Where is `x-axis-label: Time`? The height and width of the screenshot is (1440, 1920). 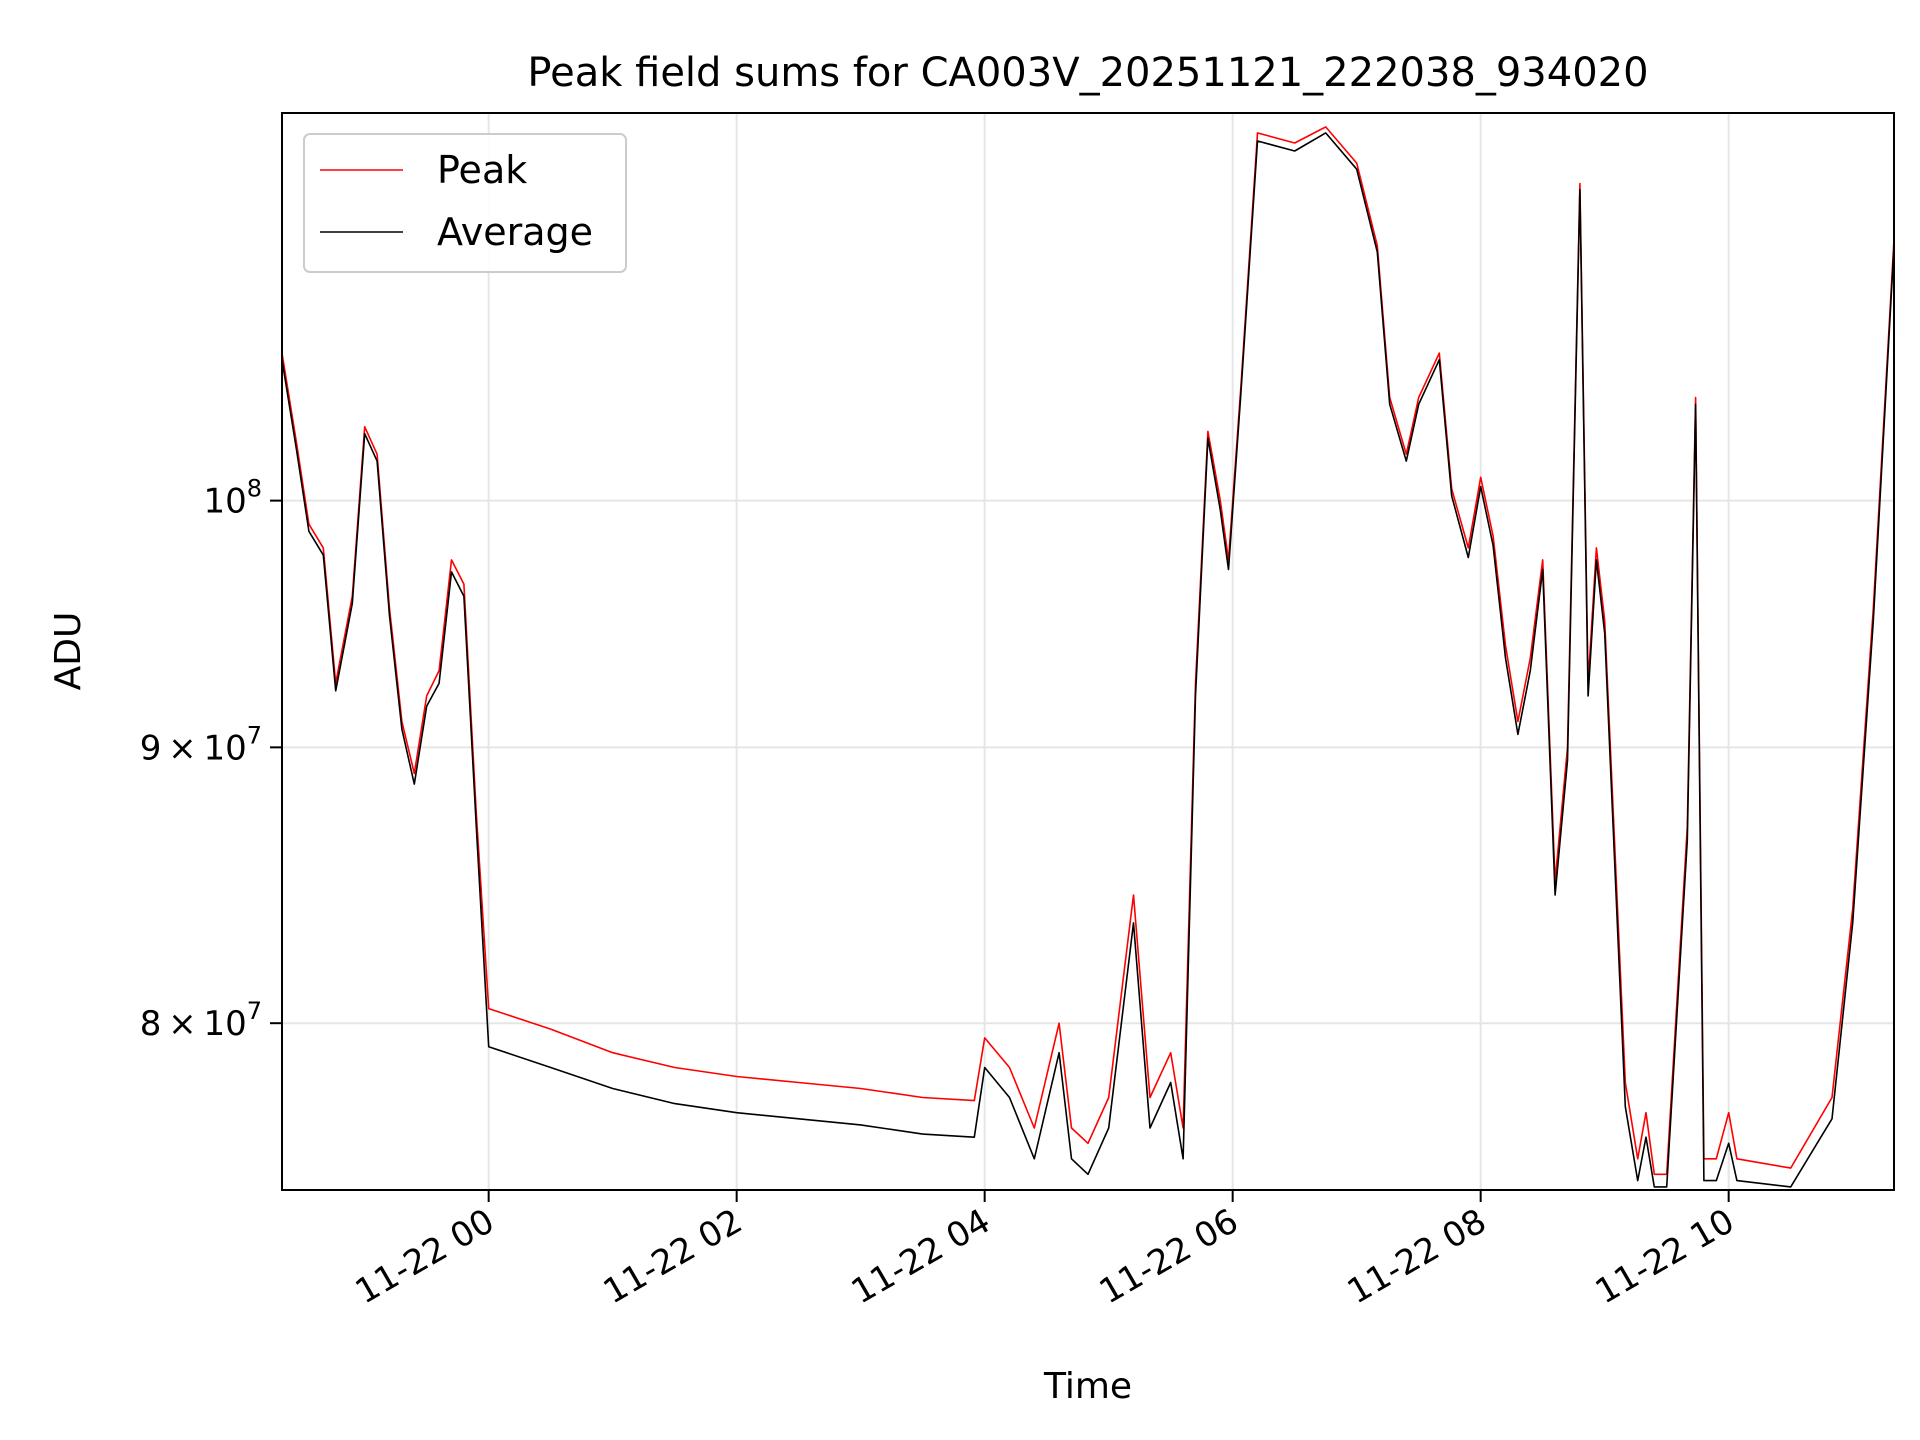 x-axis-label: Time is located at coordinates (1087, 1386).